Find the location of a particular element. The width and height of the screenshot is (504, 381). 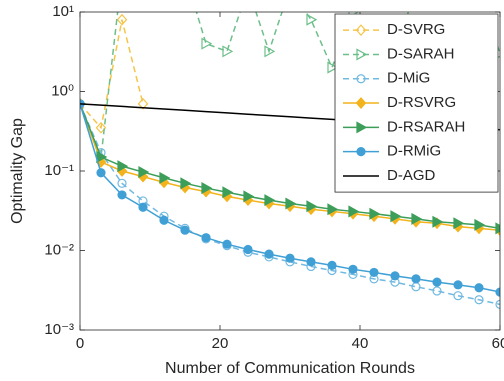

legend-label: D-SVRG is located at coordinates (416, 29).